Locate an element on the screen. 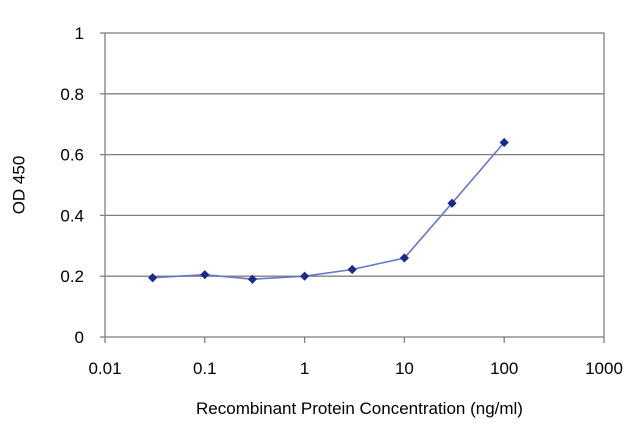 This screenshot has width=640, height=427. y-tick-label: 0.8 is located at coordinates (72, 94).